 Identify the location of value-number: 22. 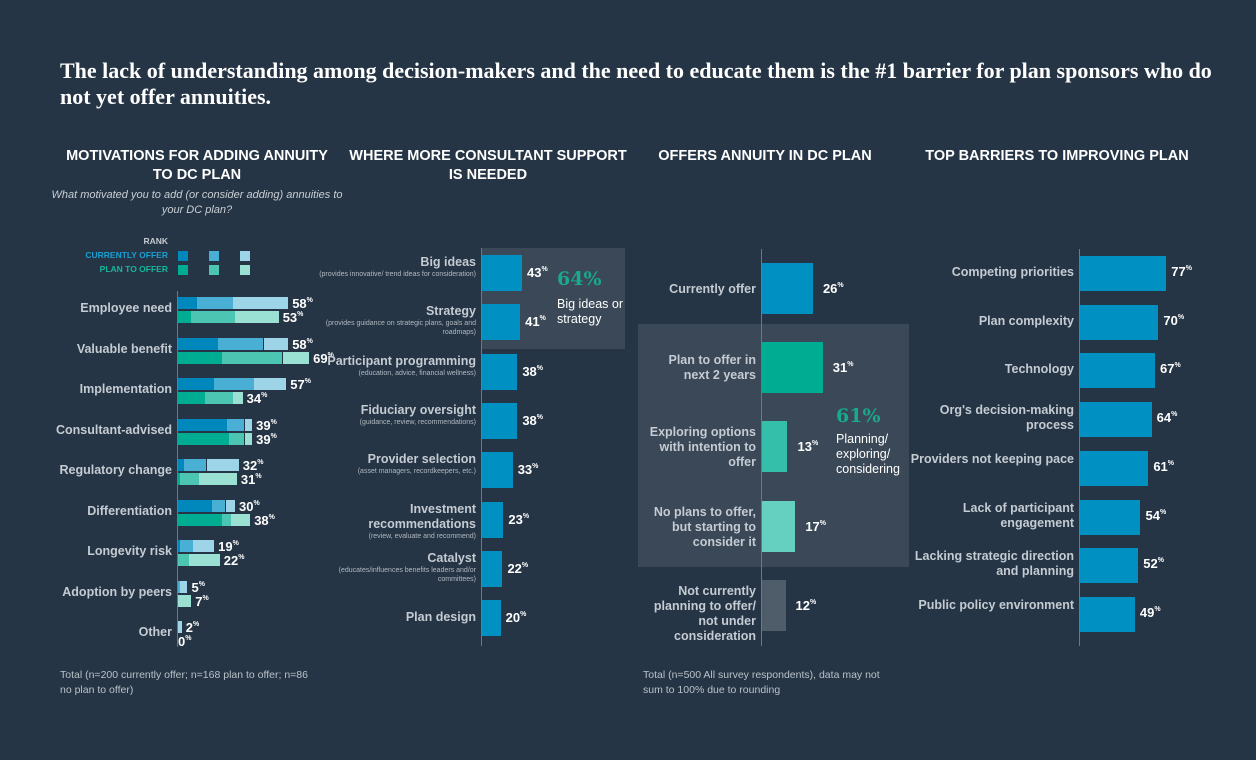
(514, 568).